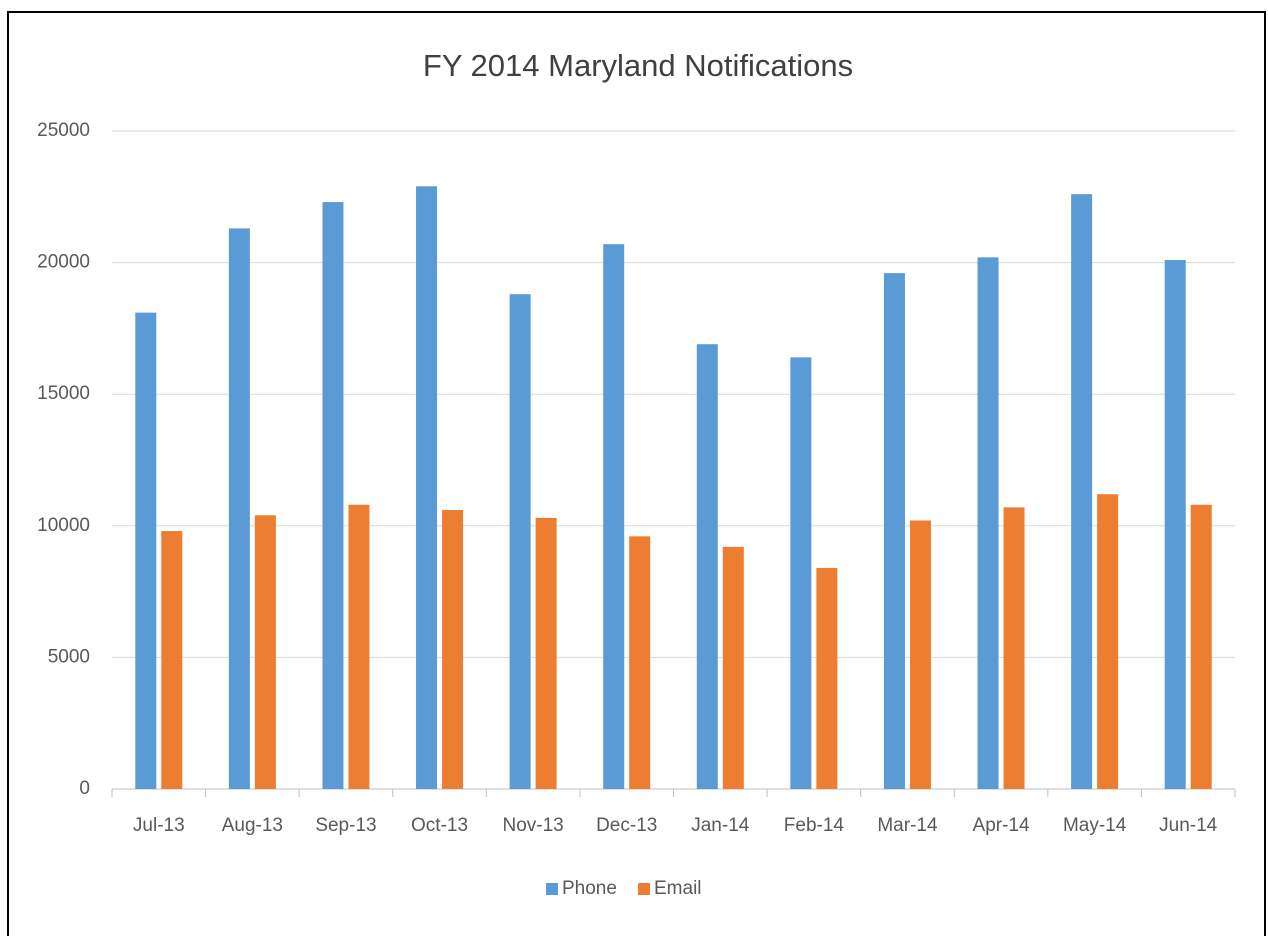  What do you see at coordinates (345, 825) in the screenshot?
I see `x-tick-label: Sep-13` at bounding box center [345, 825].